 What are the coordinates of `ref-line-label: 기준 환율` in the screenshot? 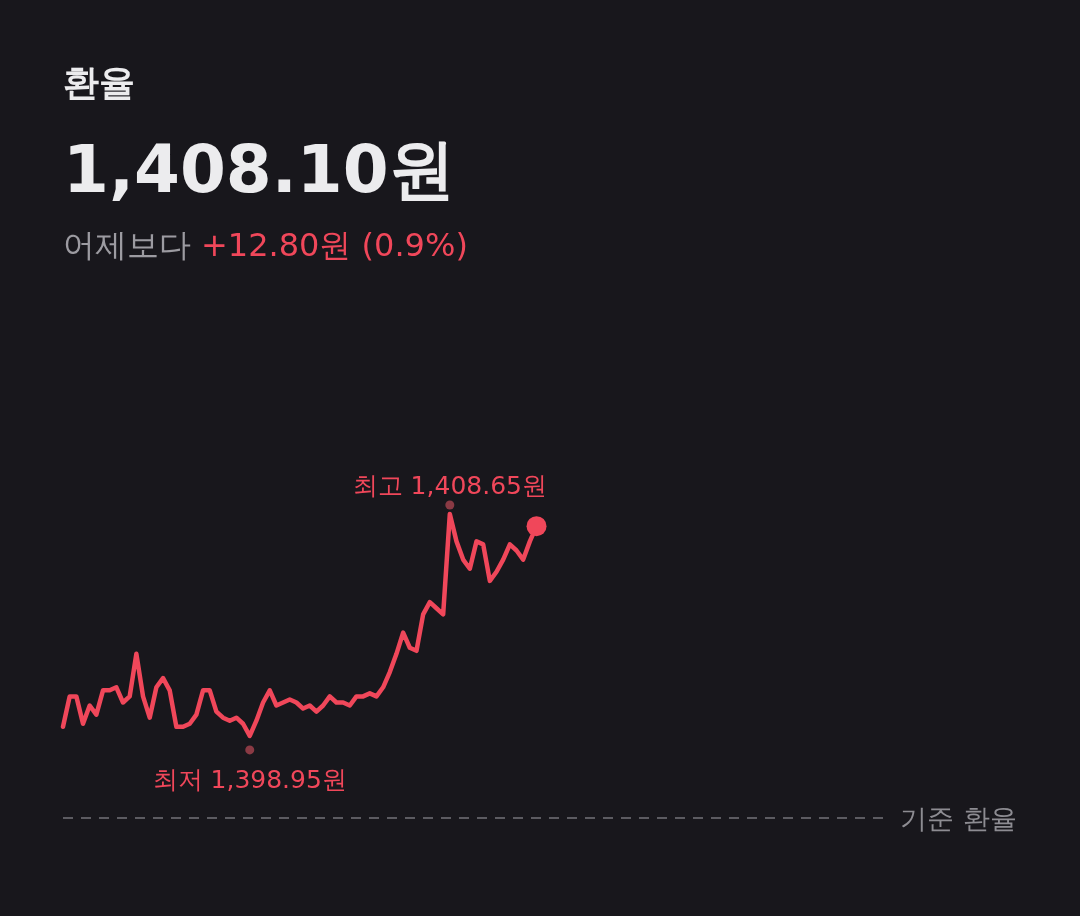 It's located at (958, 818).